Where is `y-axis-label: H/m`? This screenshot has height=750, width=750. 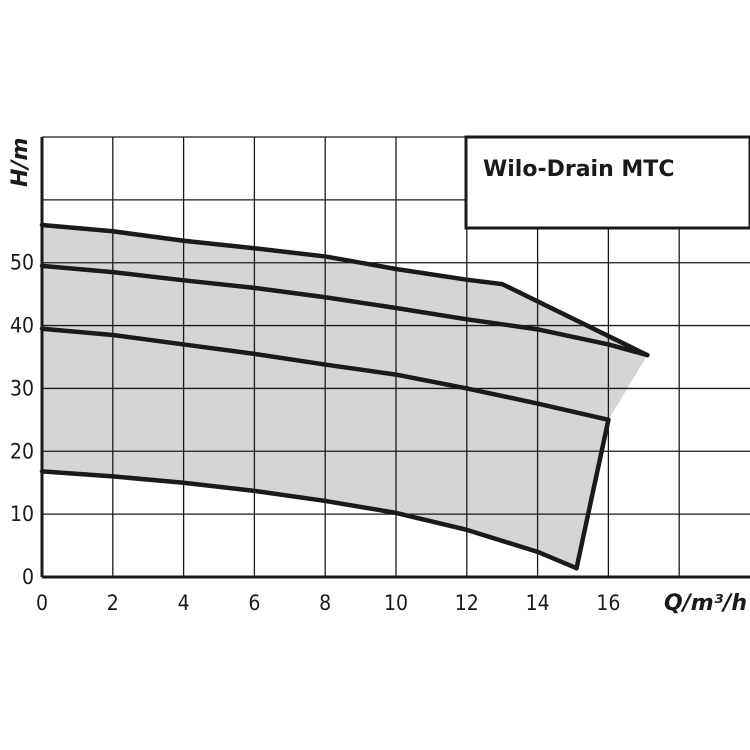
y-axis-label: H/m is located at coordinates (20, 162).